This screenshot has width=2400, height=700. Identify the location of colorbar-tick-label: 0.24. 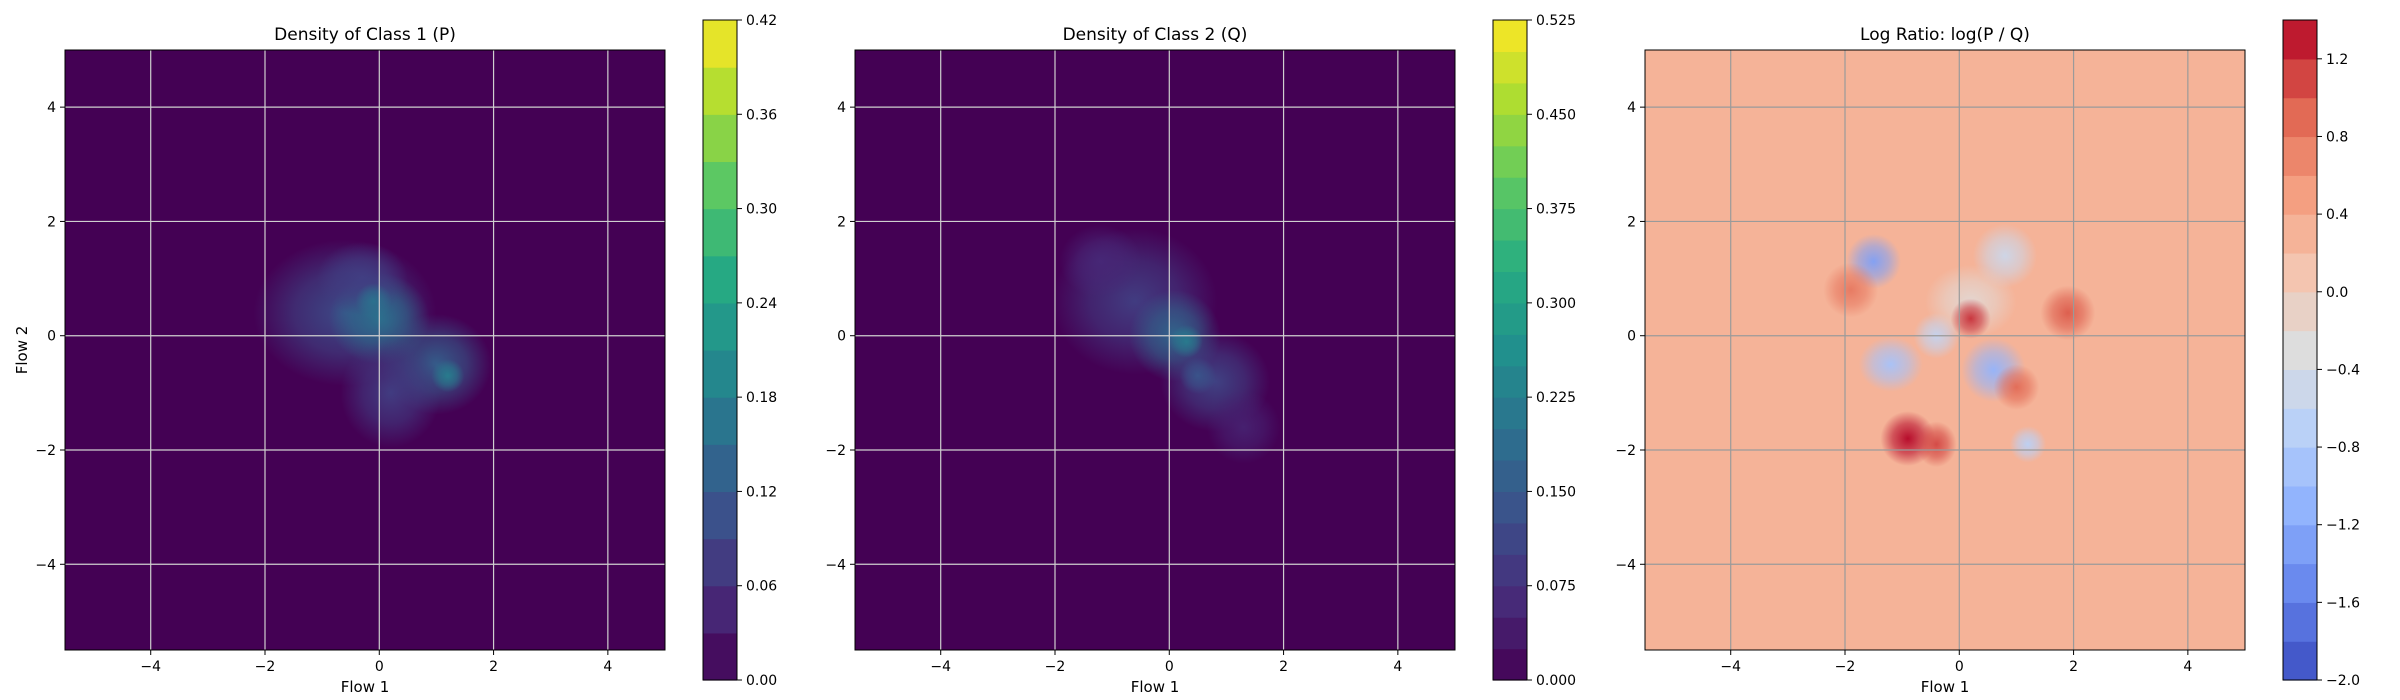
(761, 304).